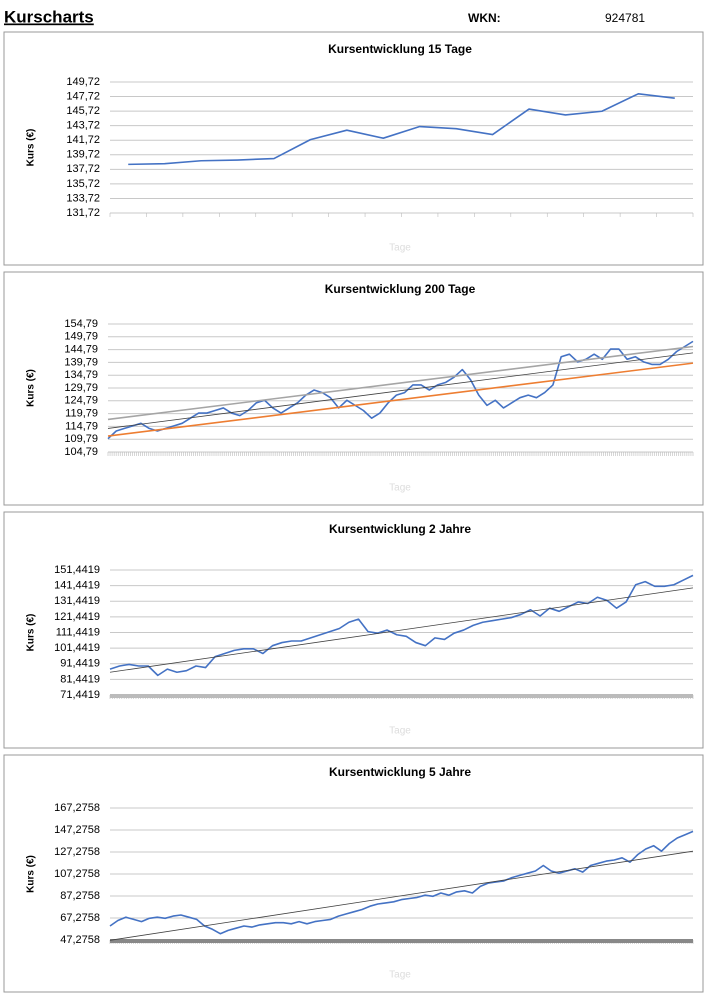  What do you see at coordinates (80, 695) in the screenshot?
I see `y-tick-label: 71,4419` at bounding box center [80, 695].